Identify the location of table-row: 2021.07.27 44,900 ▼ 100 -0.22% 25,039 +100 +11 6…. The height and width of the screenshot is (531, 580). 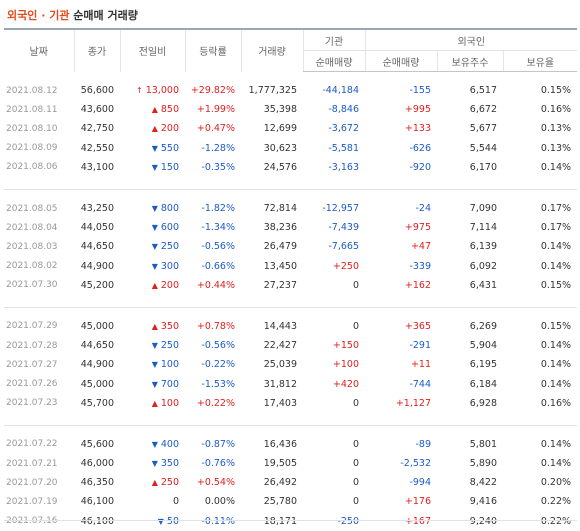
(290, 364).